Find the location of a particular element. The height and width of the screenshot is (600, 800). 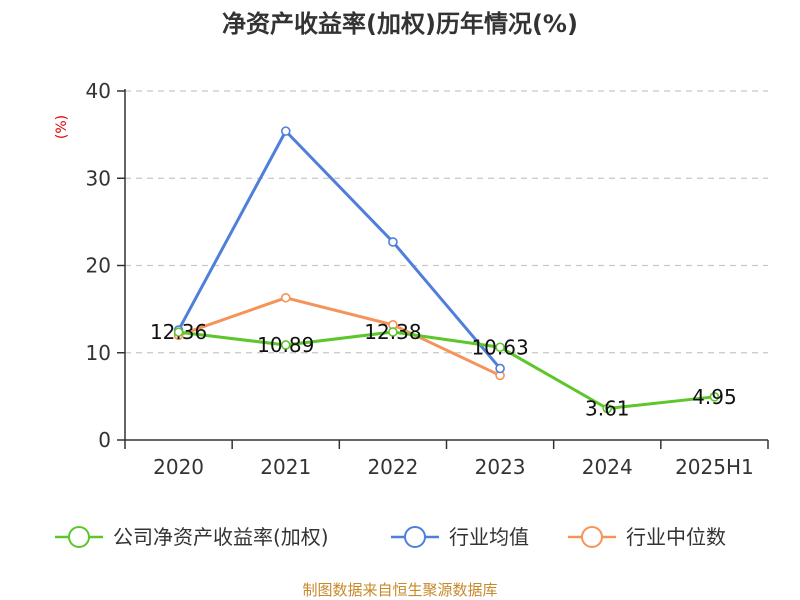

data-label: 10.63 is located at coordinates (499, 347).